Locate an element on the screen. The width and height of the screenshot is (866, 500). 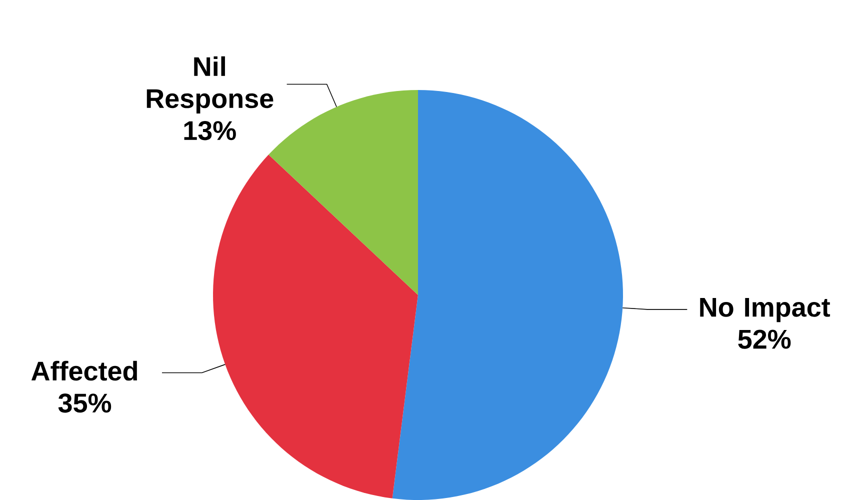
slice-label: Affected is located at coordinates (84, 370).